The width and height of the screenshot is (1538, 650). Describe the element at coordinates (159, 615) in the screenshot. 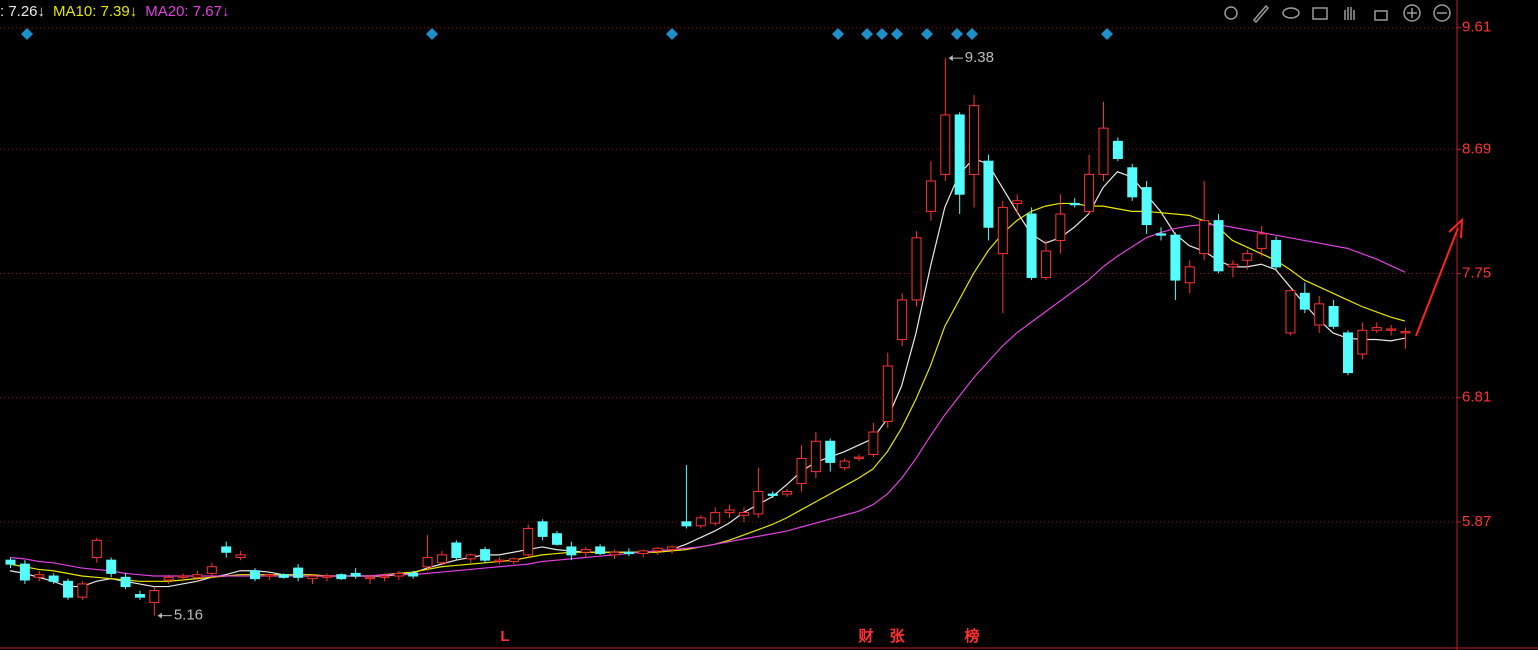

I see `annotation-low-arrowhead` at that location.